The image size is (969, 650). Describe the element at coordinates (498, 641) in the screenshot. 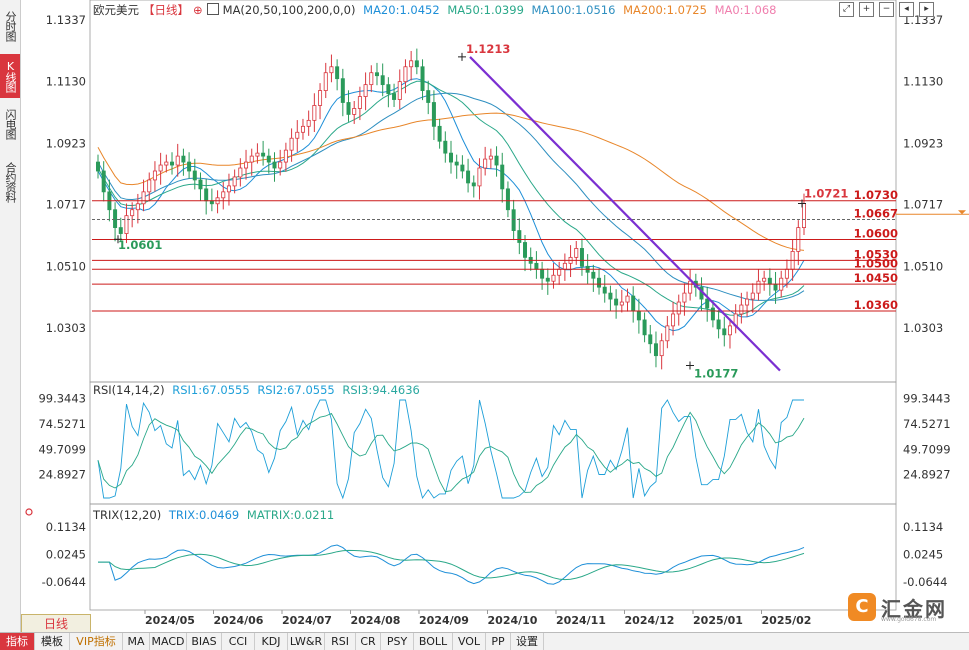

I see `indicator-tab-14: PP` at that location.